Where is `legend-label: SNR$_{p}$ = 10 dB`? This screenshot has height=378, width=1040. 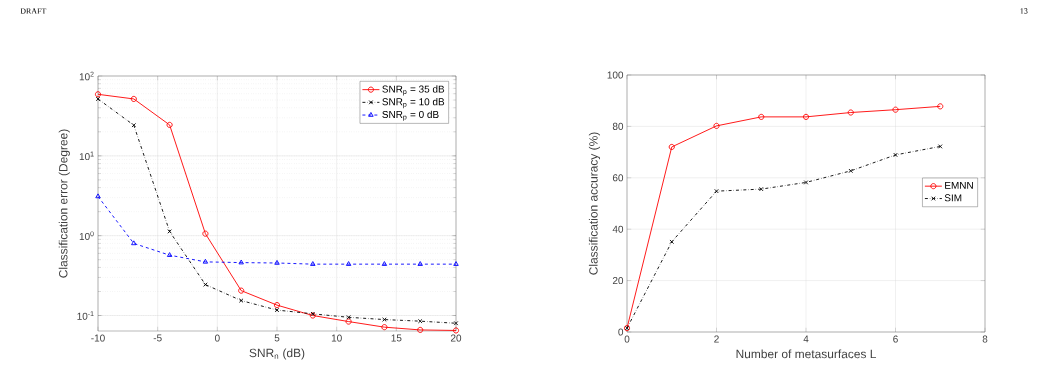
legend-label: SNR$_{p}$ = 10 dB is located at coordinates (413, 103).